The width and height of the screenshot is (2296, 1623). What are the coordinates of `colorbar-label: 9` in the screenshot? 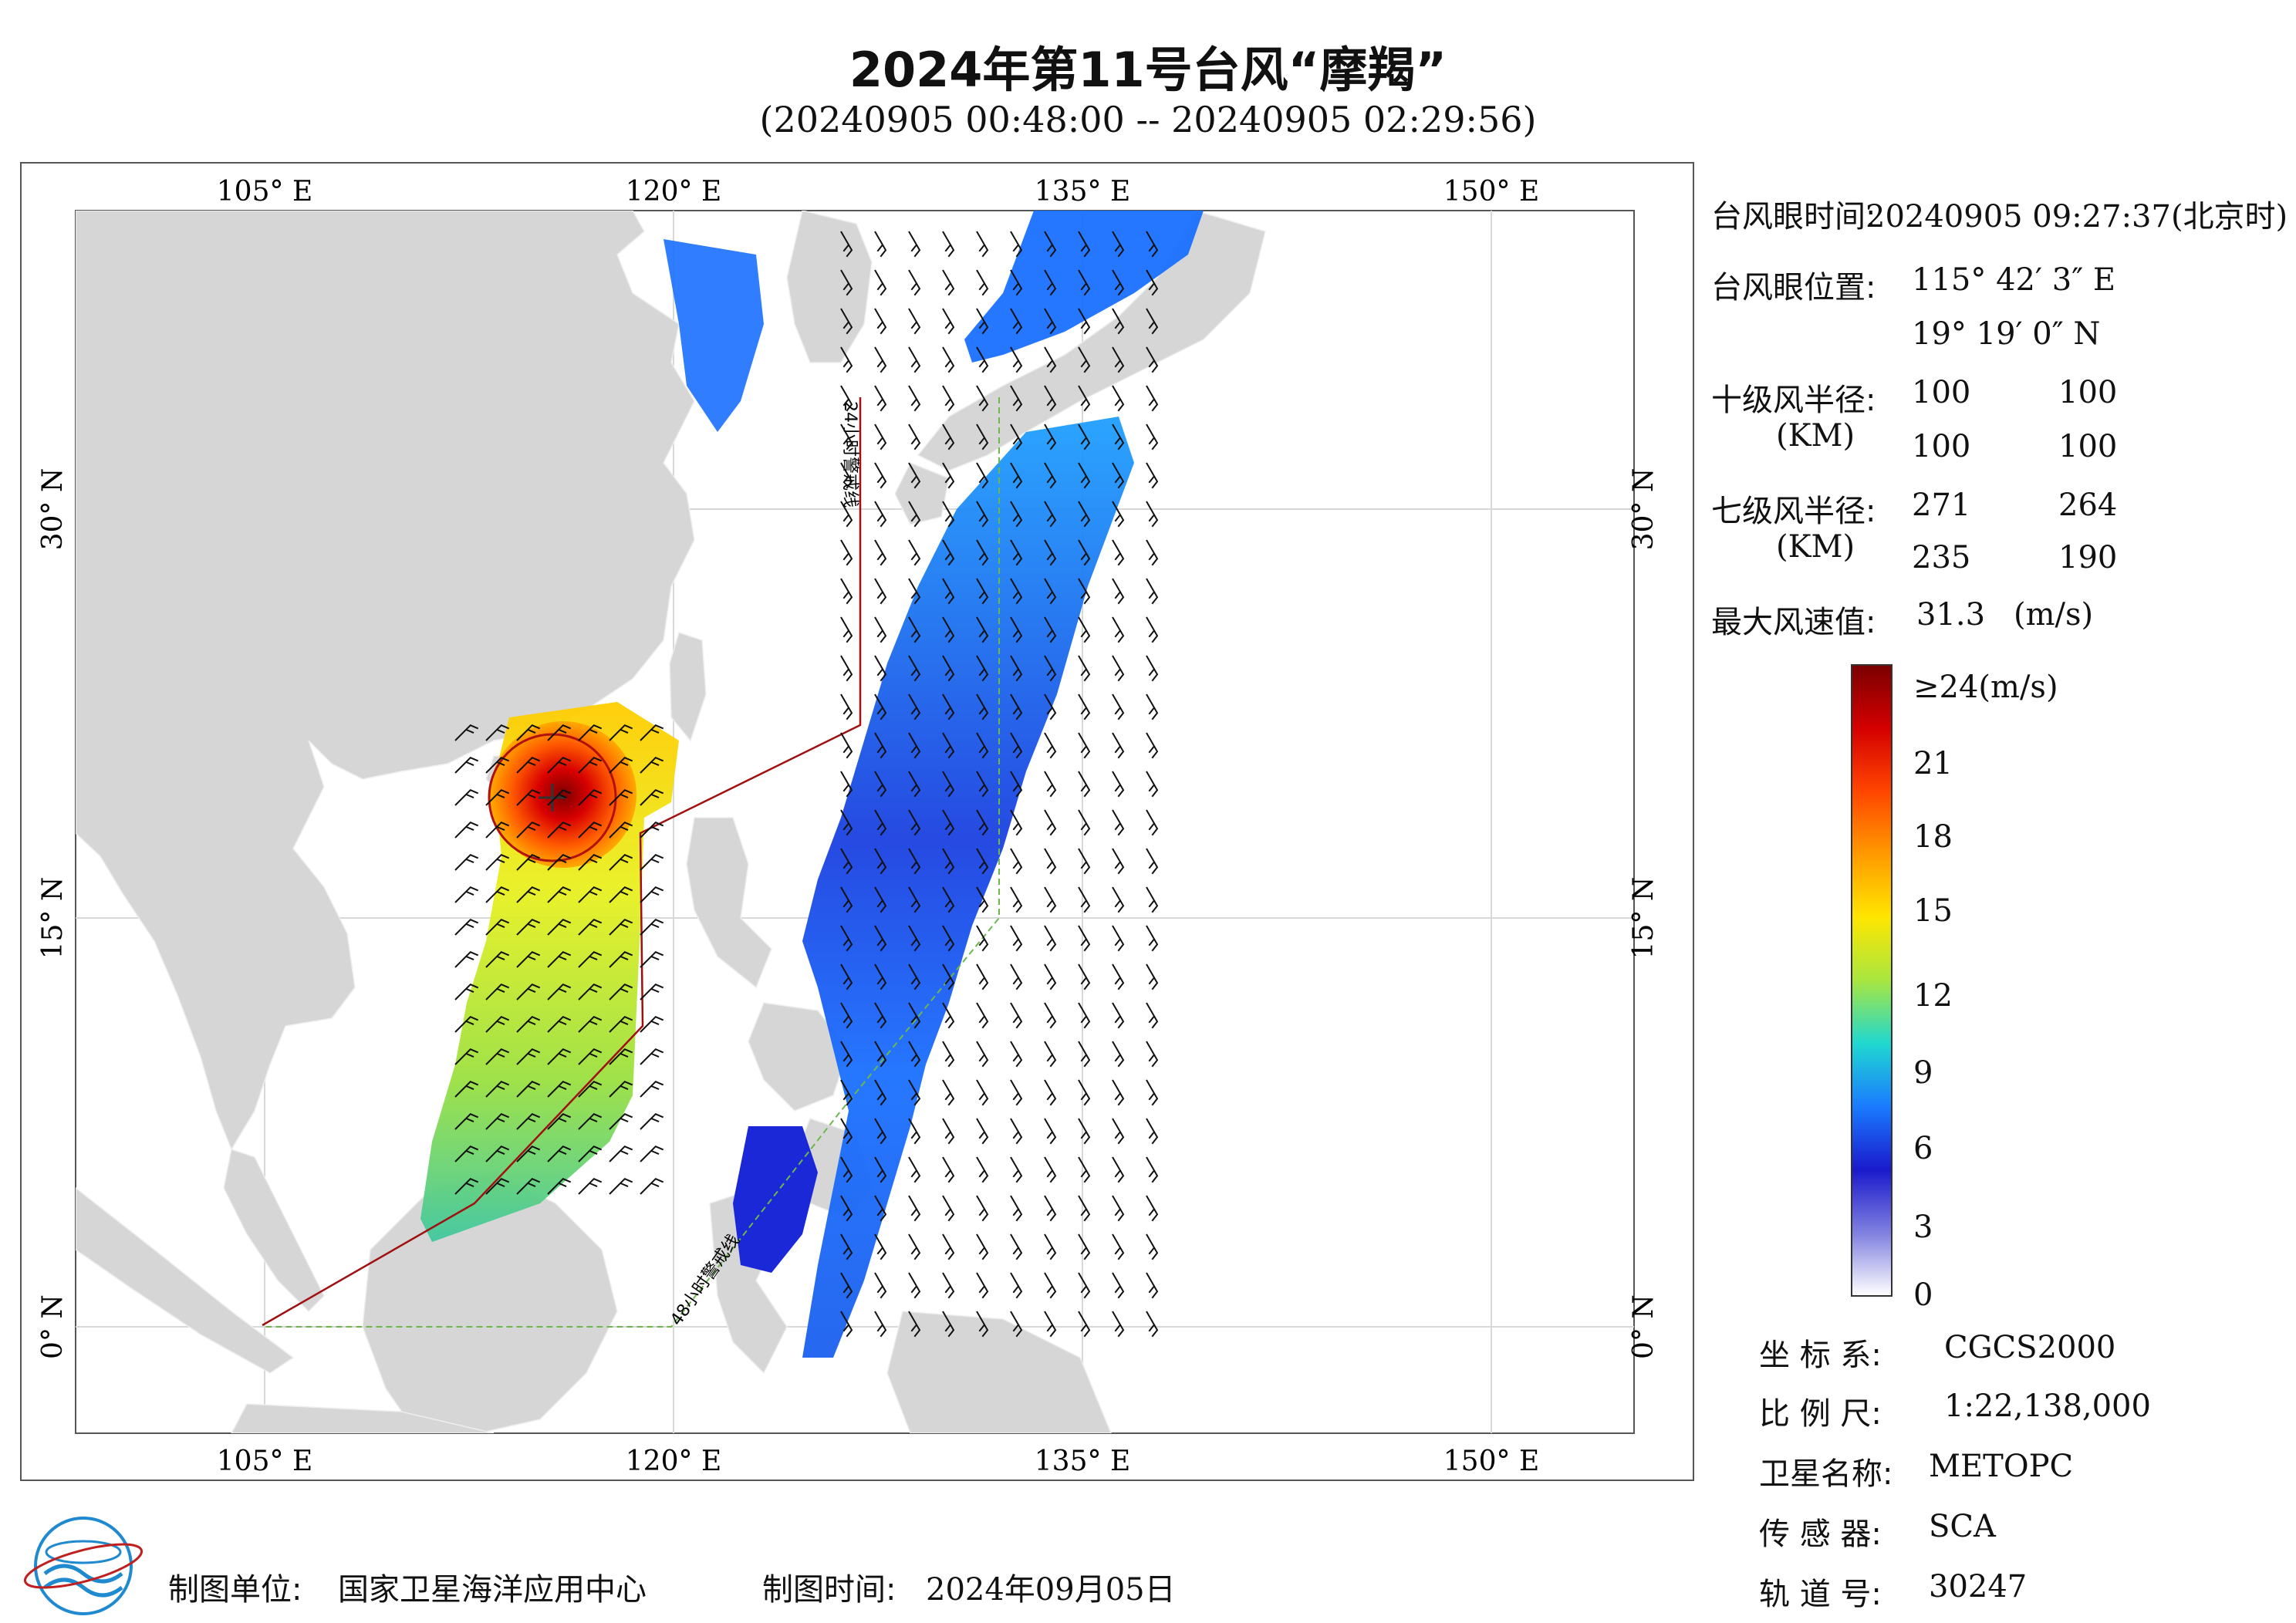 It's located at (1923, 1073).